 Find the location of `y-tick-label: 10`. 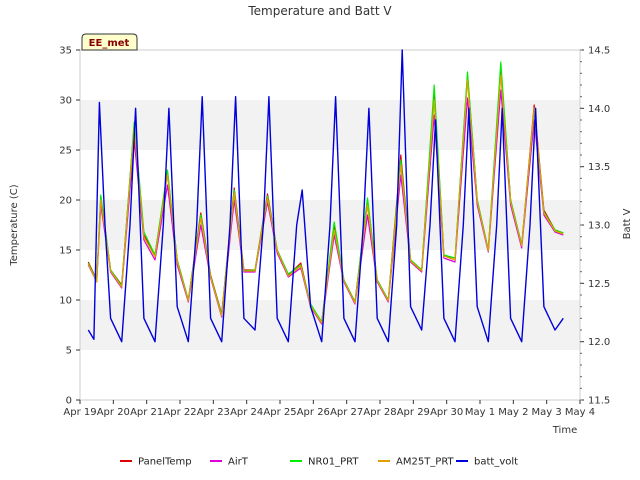

y-tick-label: 10 is located at coordinates (65, 301).